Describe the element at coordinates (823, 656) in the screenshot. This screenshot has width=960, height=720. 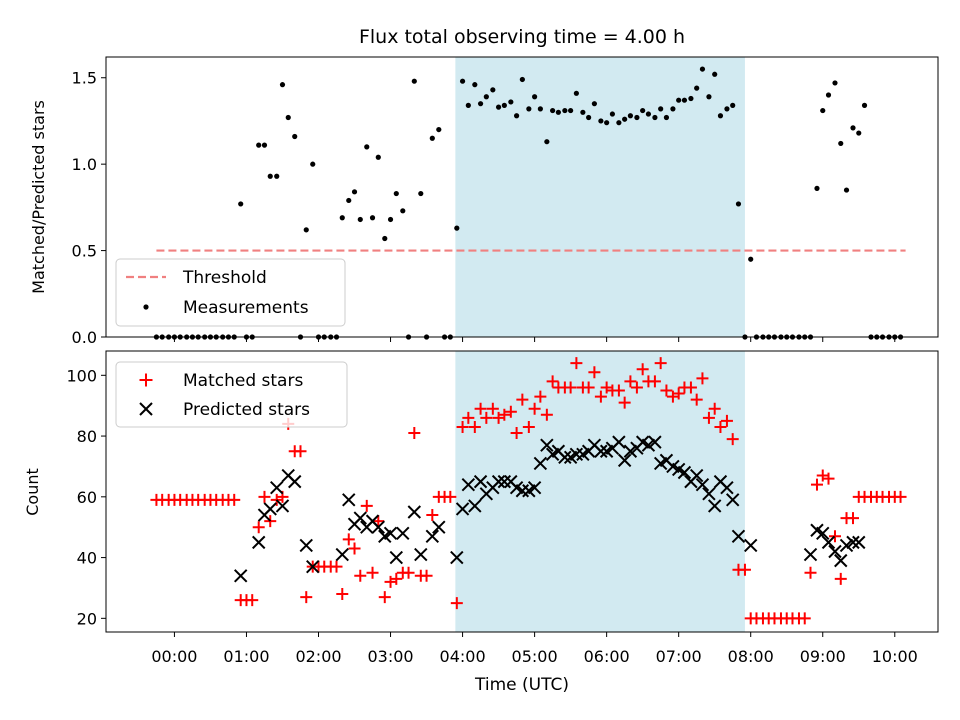
I see `x-tick-label: 09:00` at that location.